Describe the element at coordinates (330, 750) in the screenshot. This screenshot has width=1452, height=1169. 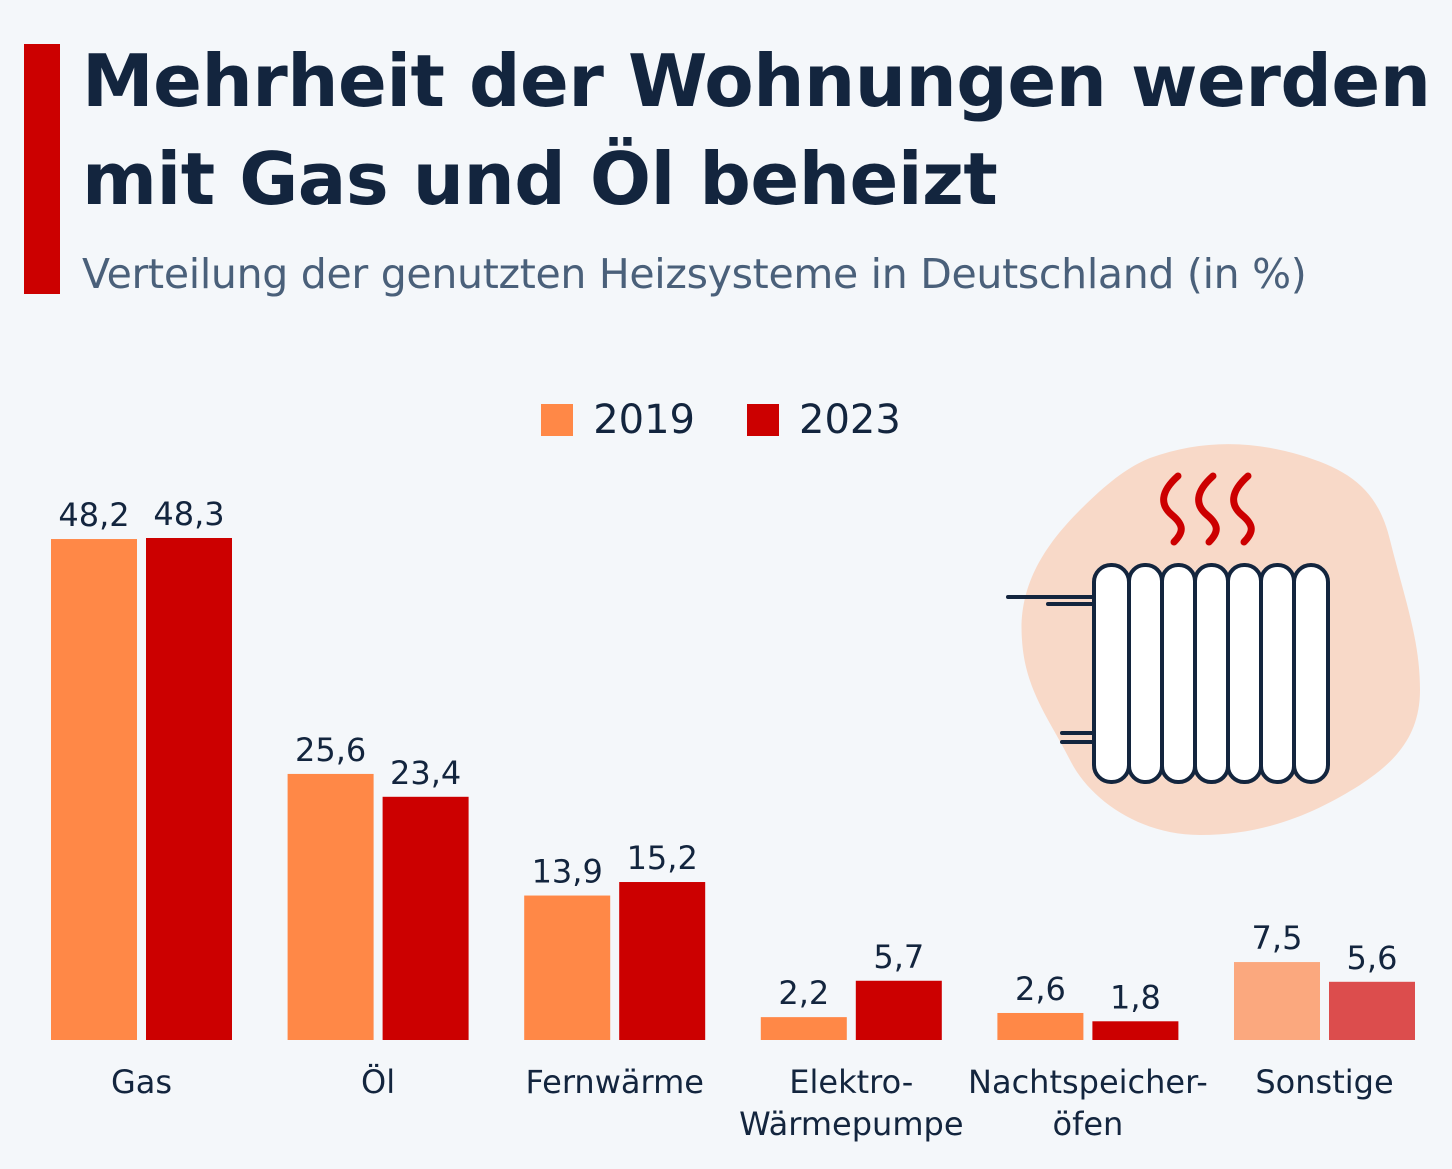
I see `value-label-2019-1: 25,6` at that location.